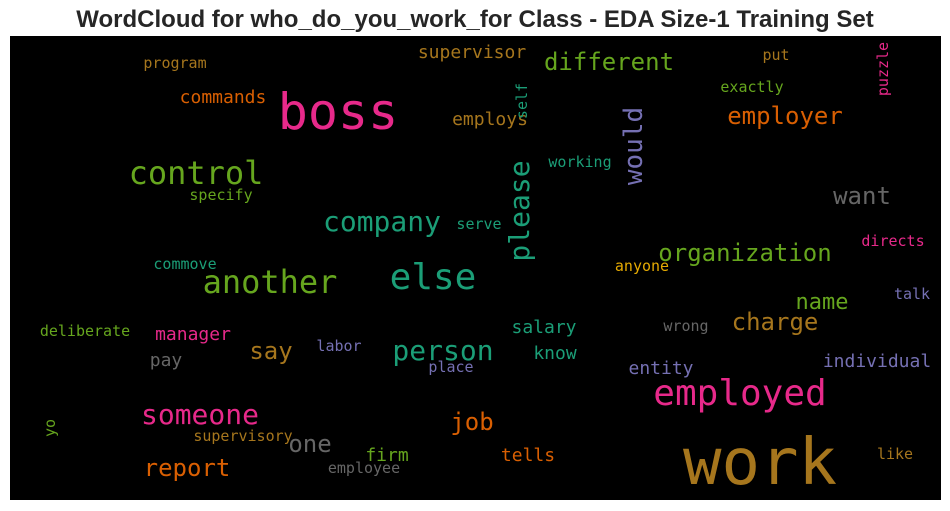 Image resolution: width=950 pixels, height=511 pixels. What do you see at coordinates (193, 334) in the screenshot?
I see `word-manager: manager` at bounding box center [193, 334].